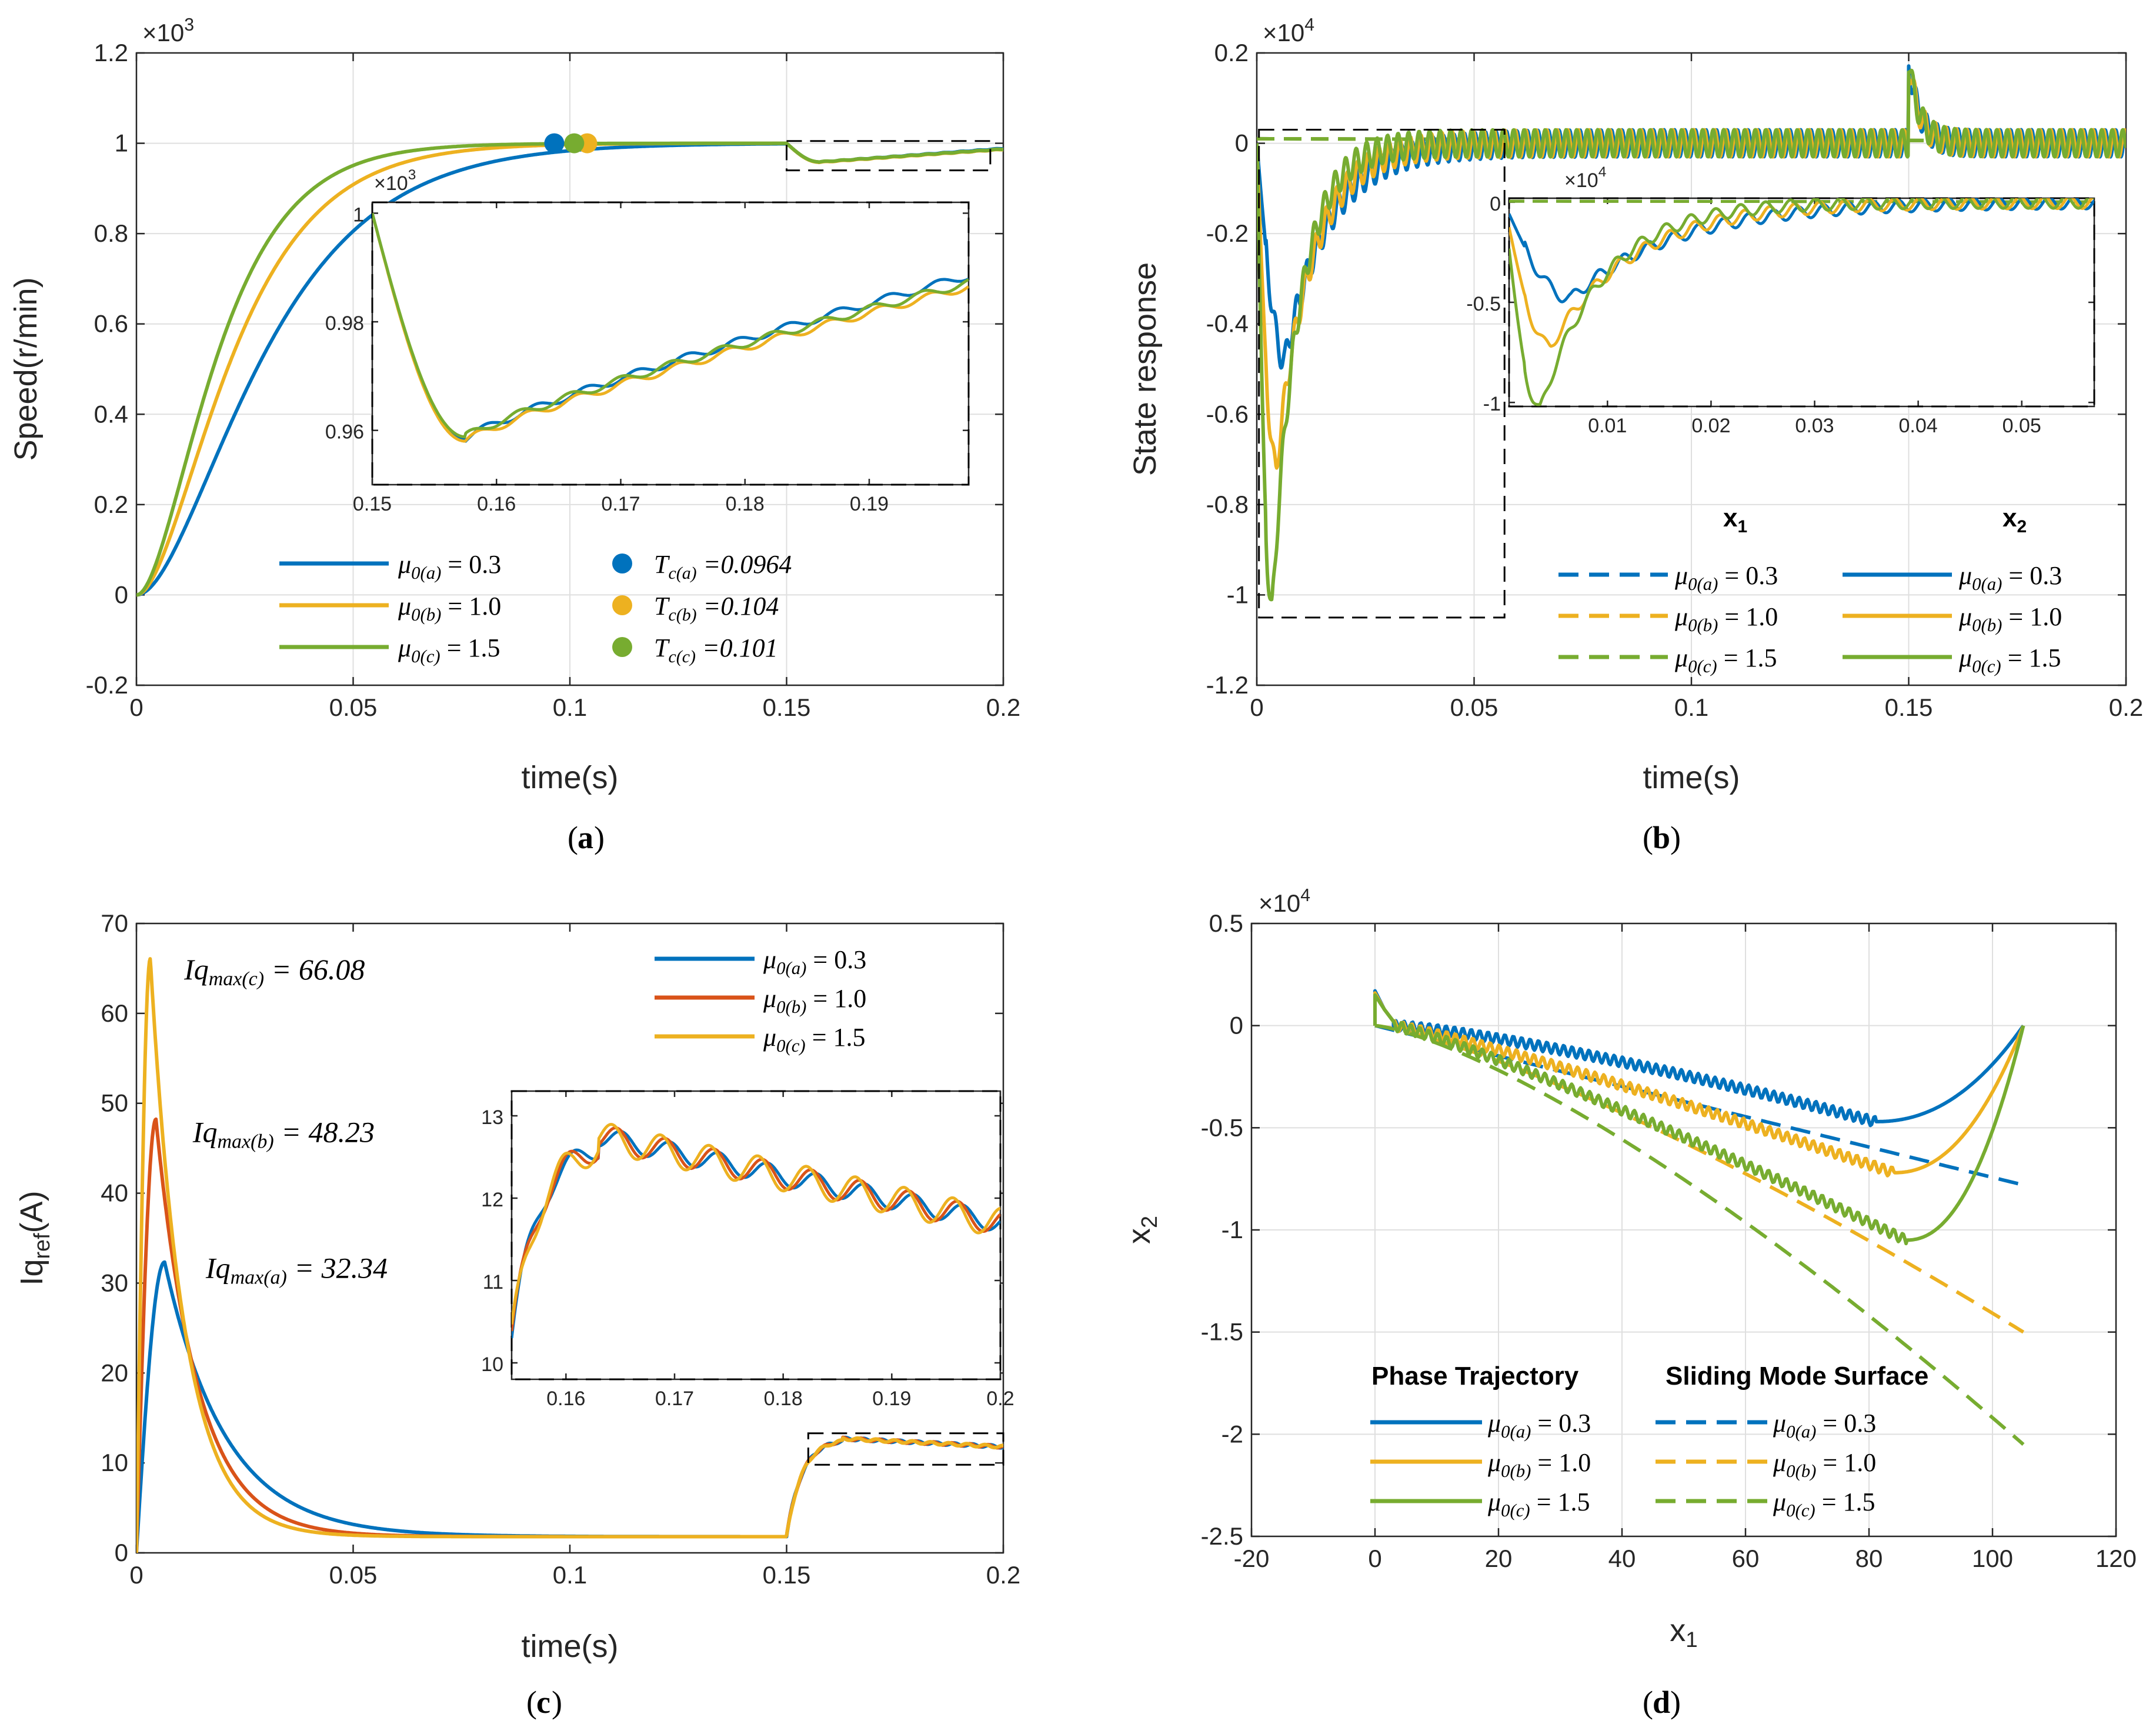  I want to click on c-inset-ytick-label: 11, so click(493, 1282).